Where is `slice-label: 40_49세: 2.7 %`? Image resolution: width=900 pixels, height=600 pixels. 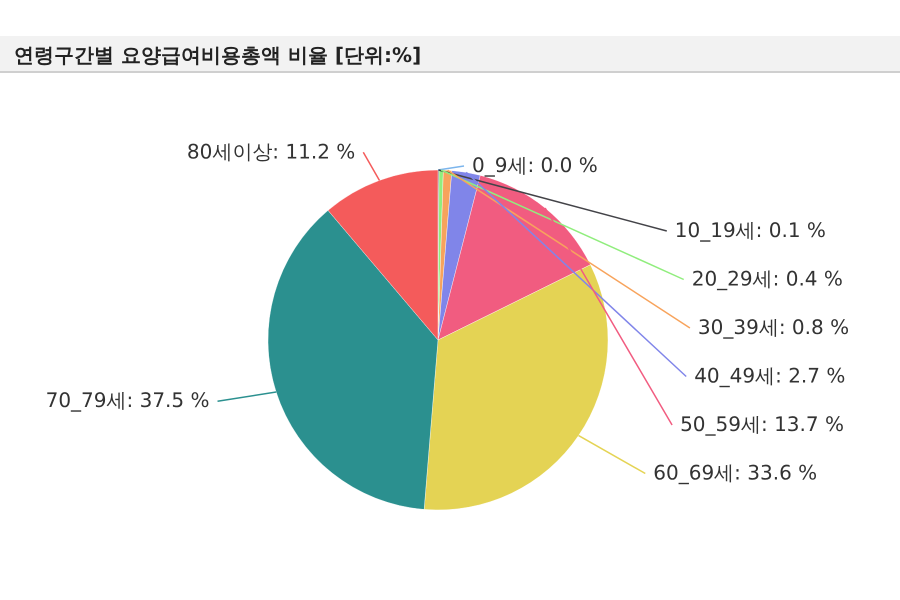 slice-label: 40_49세: 2.7 % is located at coordinates (770, 376).